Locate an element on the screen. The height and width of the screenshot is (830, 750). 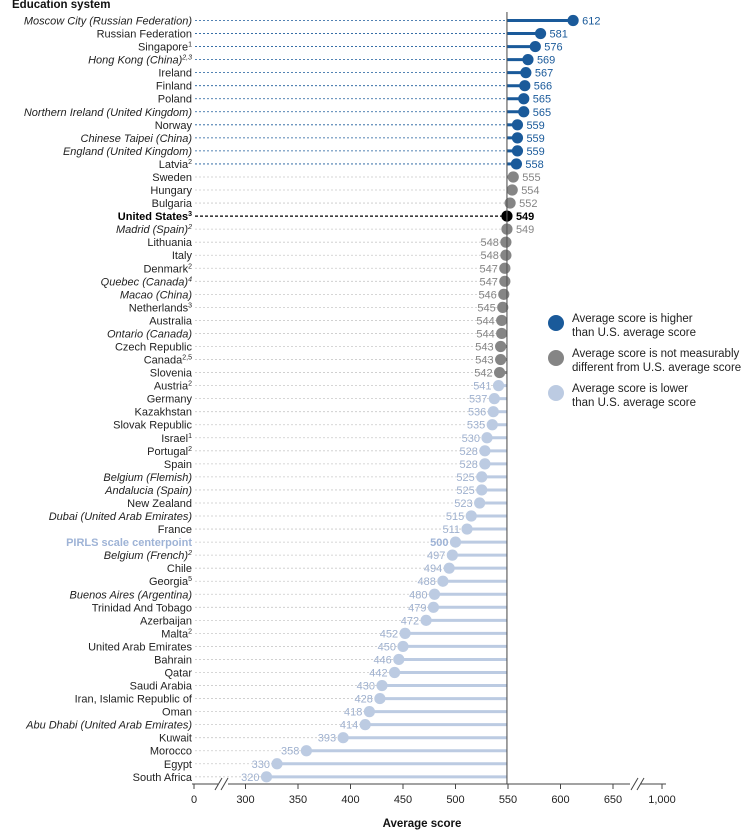
row-label: Morocco is located at coordinates (171, 752).